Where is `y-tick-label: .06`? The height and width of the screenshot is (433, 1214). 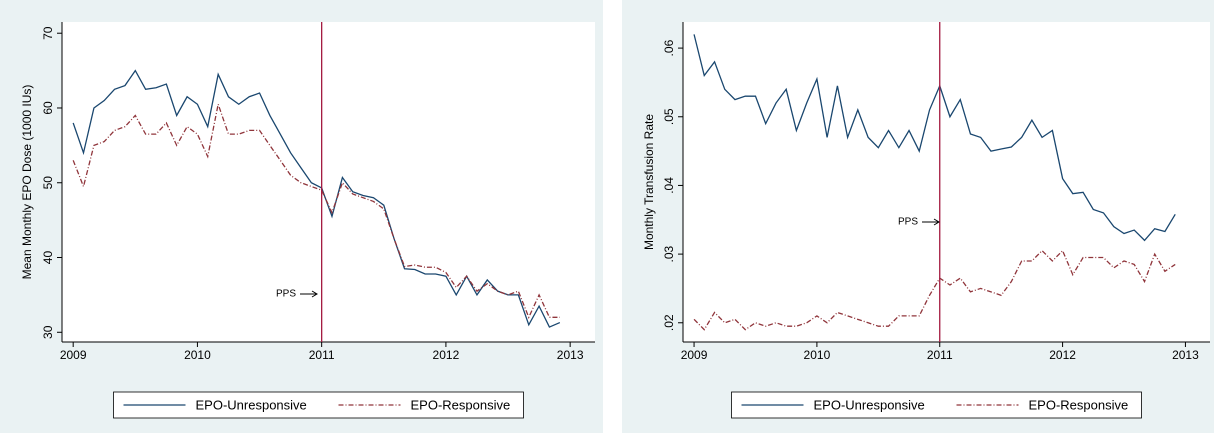 y-tick-label: .06 is located at coordinates (669, 47).